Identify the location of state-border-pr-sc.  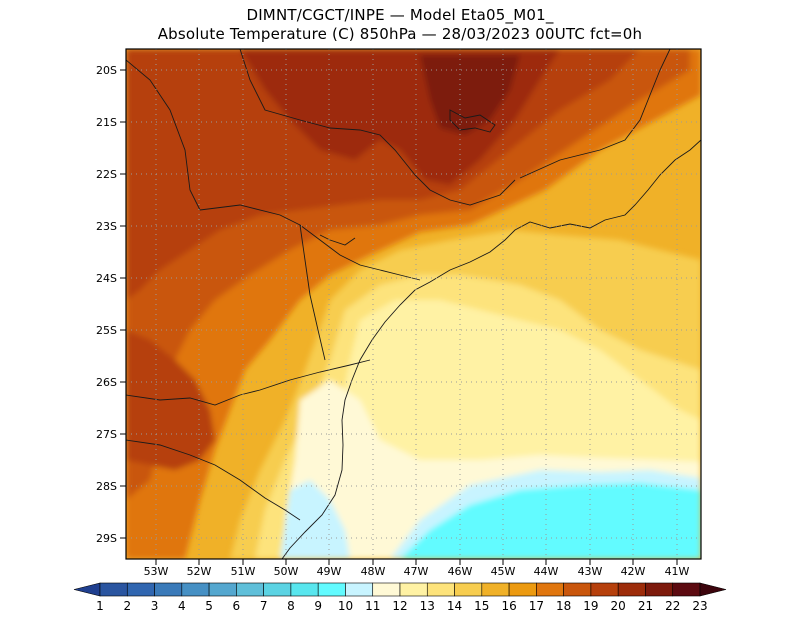
(248, 382).